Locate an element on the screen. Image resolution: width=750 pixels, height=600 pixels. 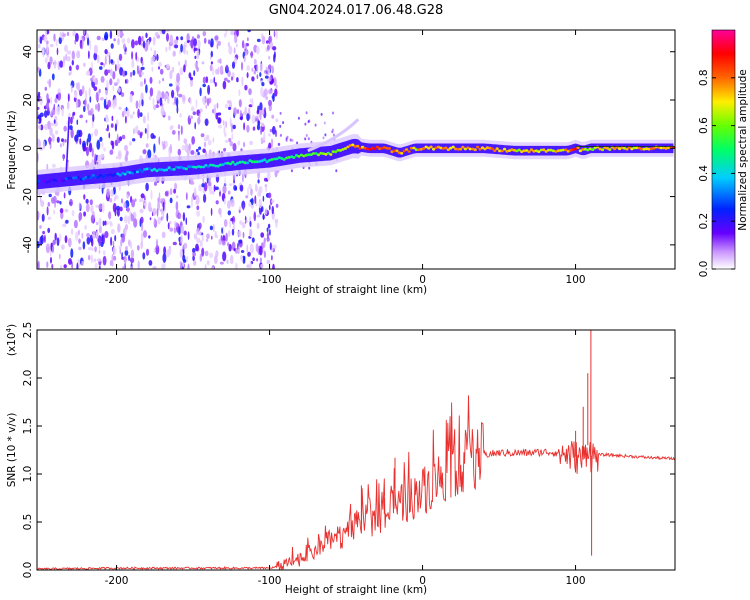
snr-x-label: Height of straight line (km) is located at coordinates (356, 590).